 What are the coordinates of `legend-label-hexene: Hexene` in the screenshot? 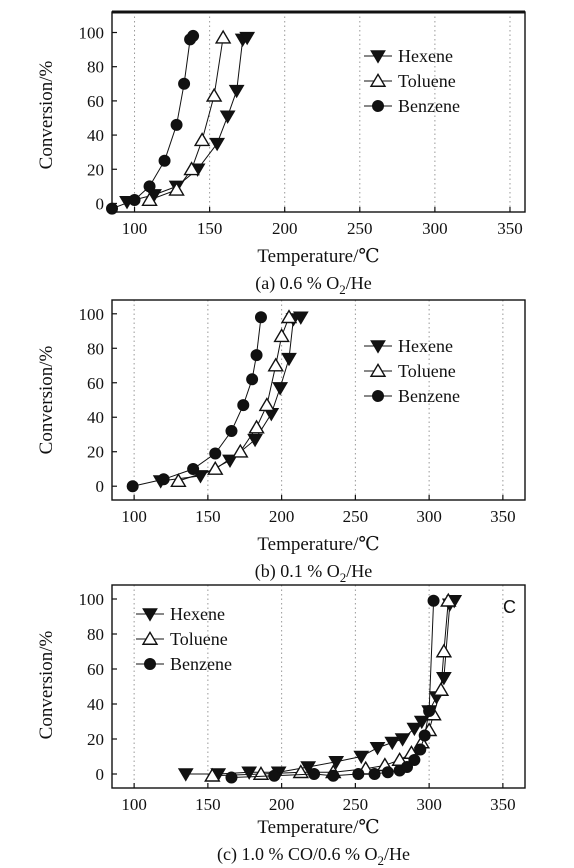 It's located at (197, 614).